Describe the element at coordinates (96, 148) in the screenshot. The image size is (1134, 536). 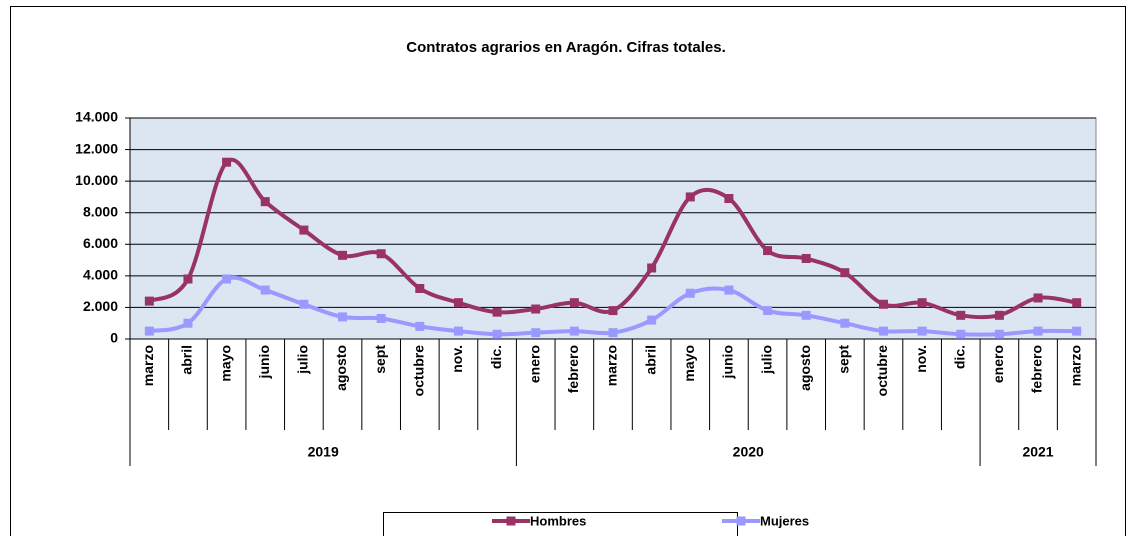
I see `y-tick-label: 12.000` at that location.